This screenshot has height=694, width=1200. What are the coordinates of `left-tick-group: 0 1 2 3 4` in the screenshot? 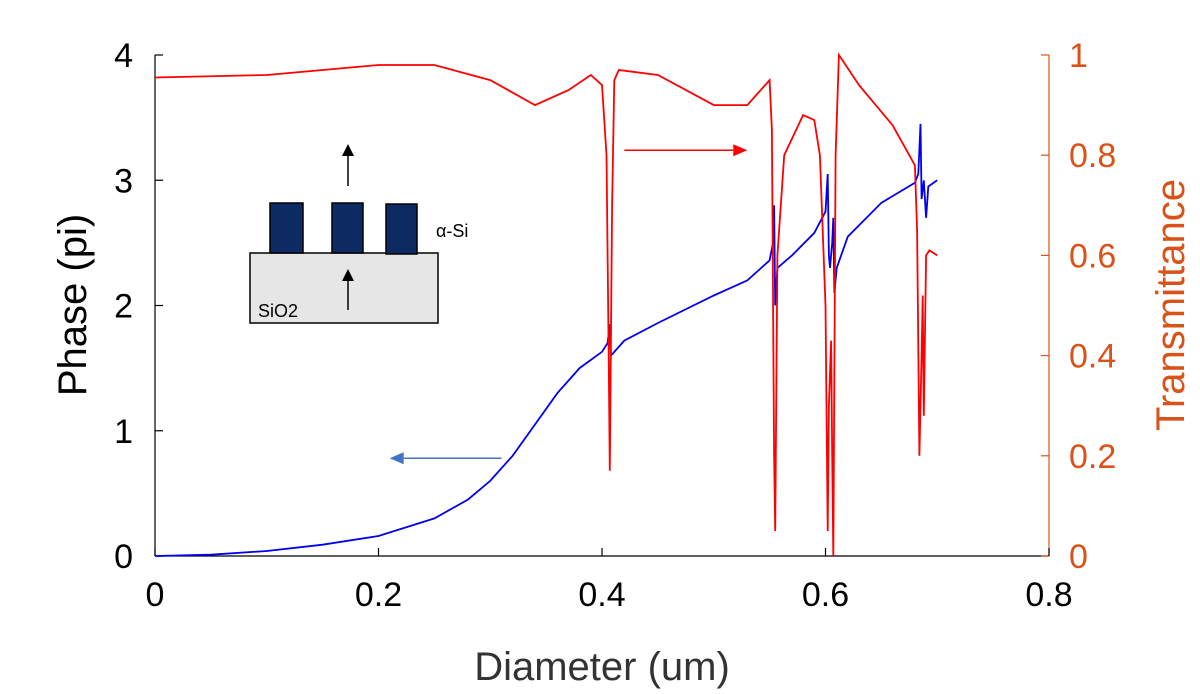 It's located at (138, 306).